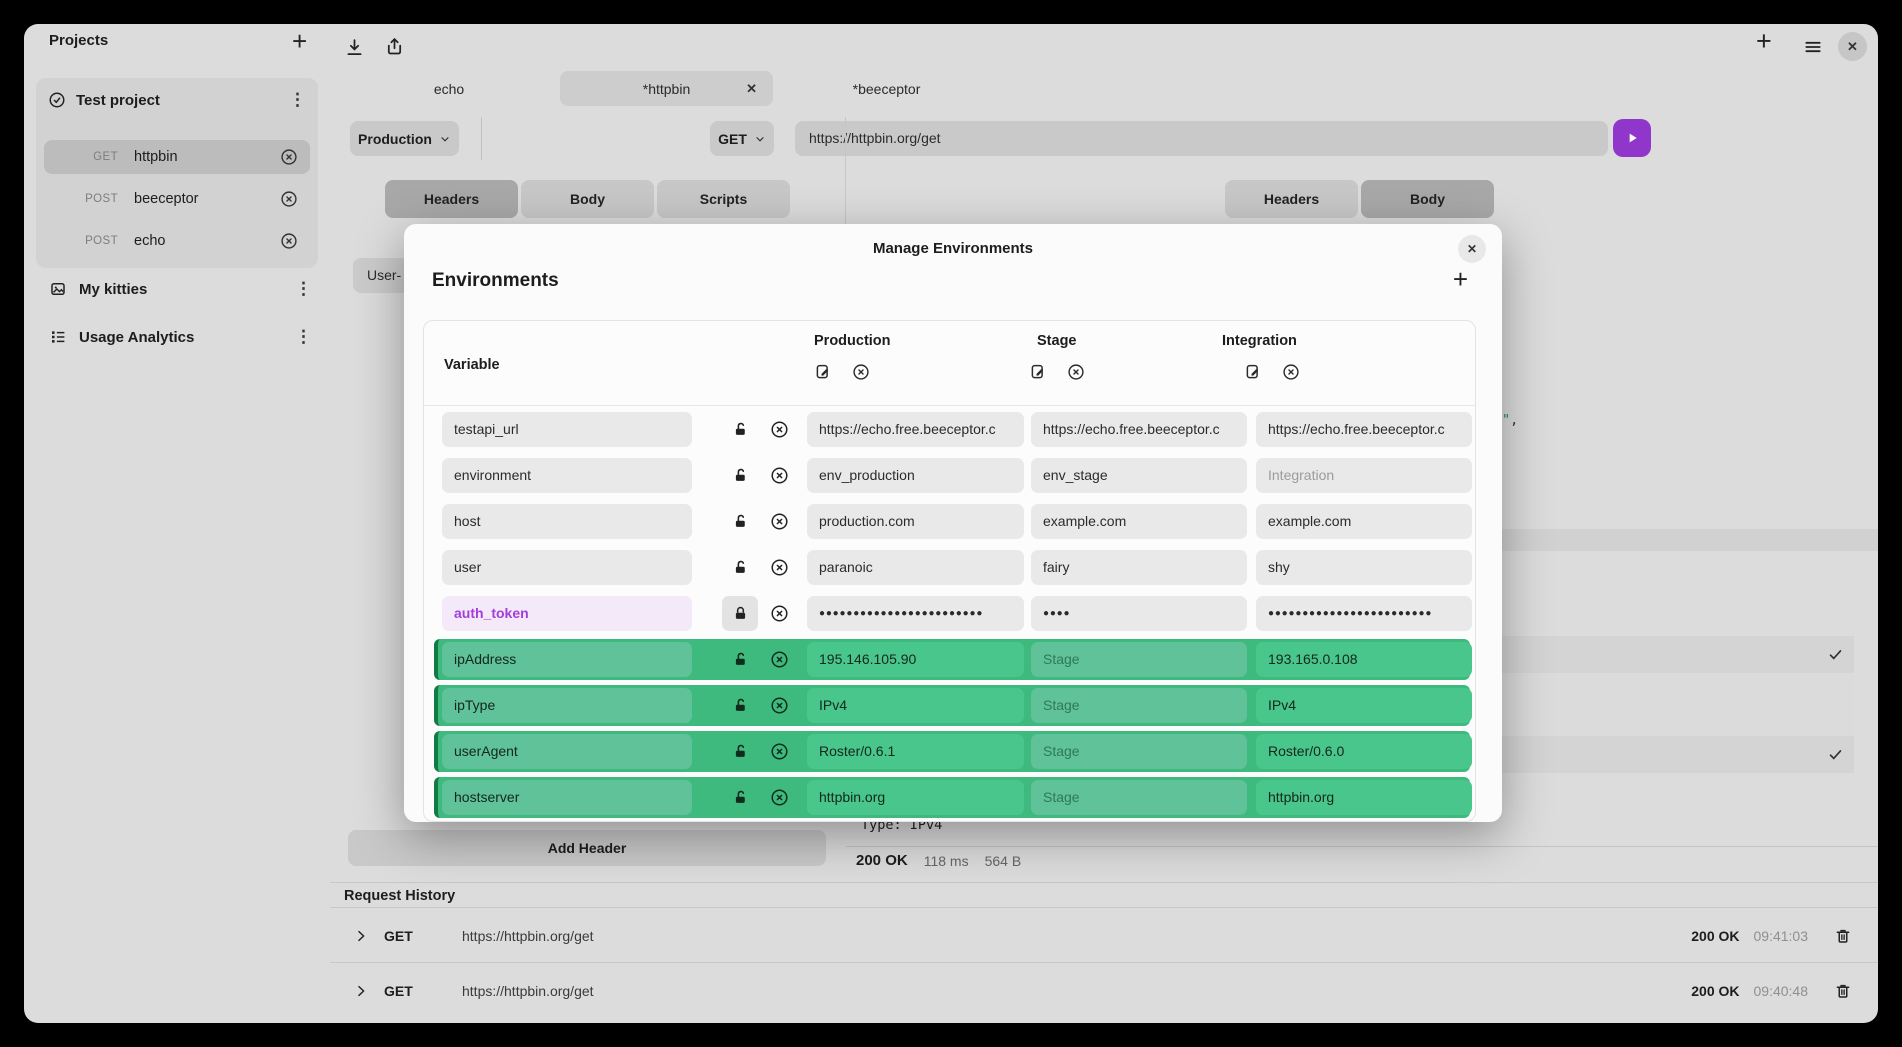 Image resolution: width=1902 pixels, height=1047 pixels. I want to click on env-variable-name-input: host, so click(567, 521).